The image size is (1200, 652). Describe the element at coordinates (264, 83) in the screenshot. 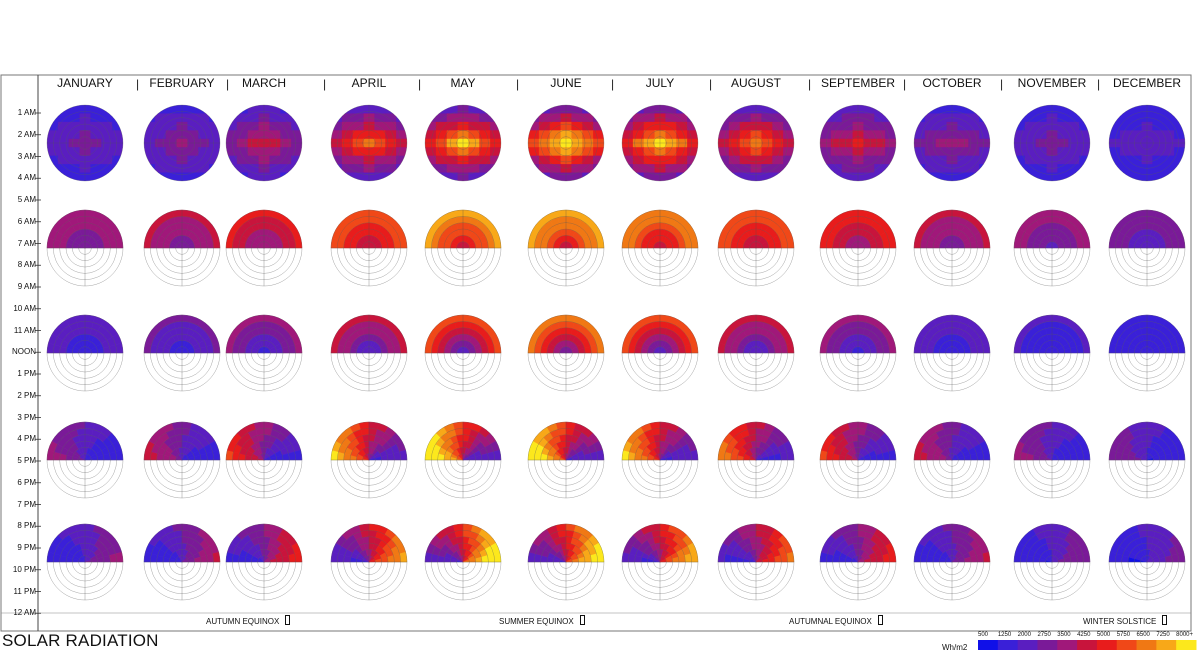

I see `month-label-march: MARCH` at that location.